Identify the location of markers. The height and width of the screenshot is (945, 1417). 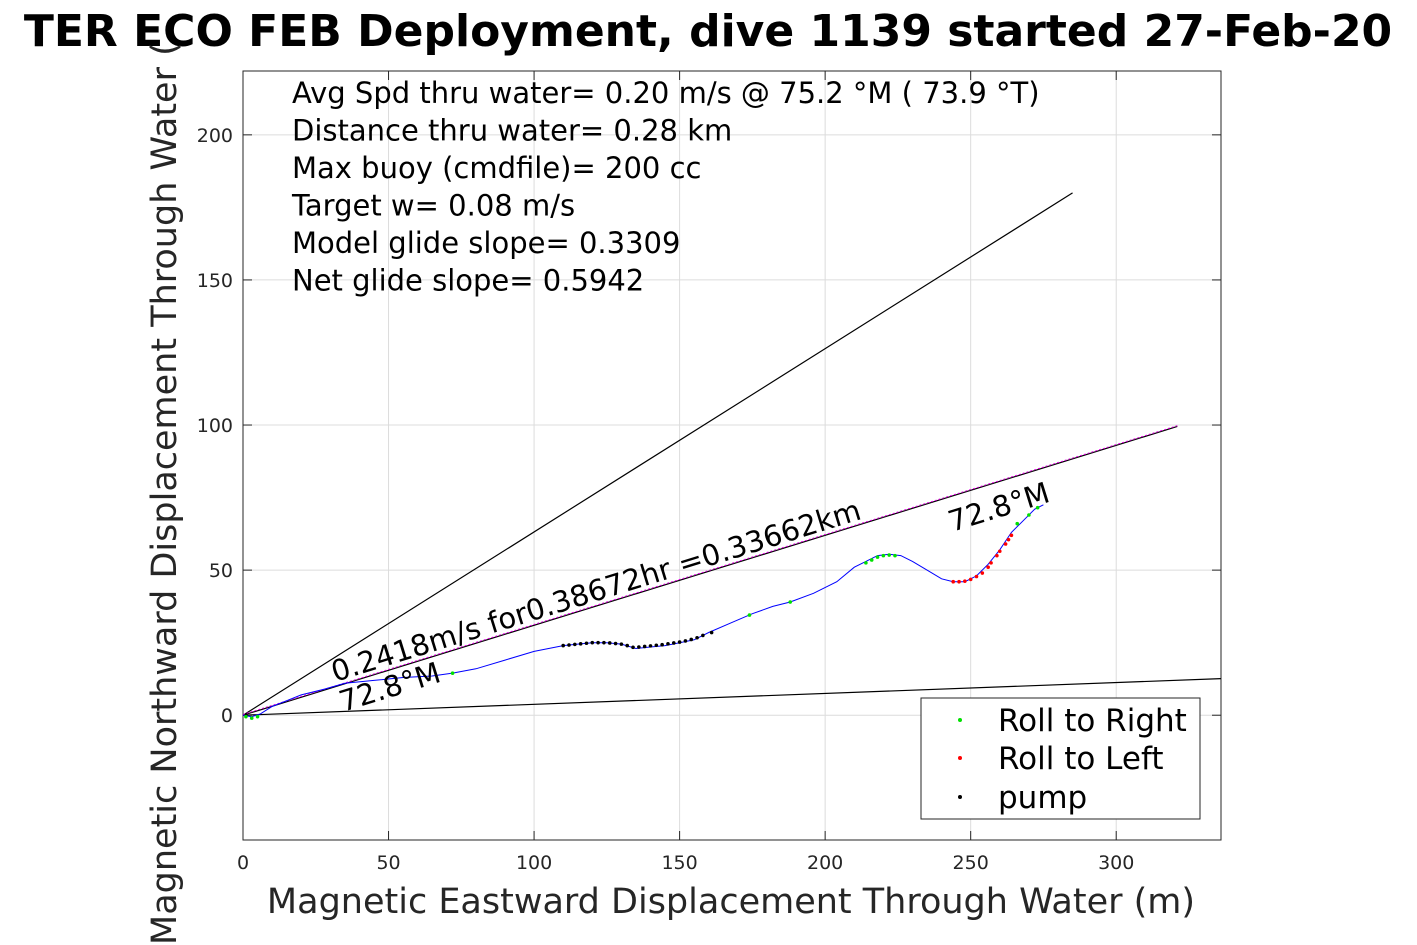
(642, 612).